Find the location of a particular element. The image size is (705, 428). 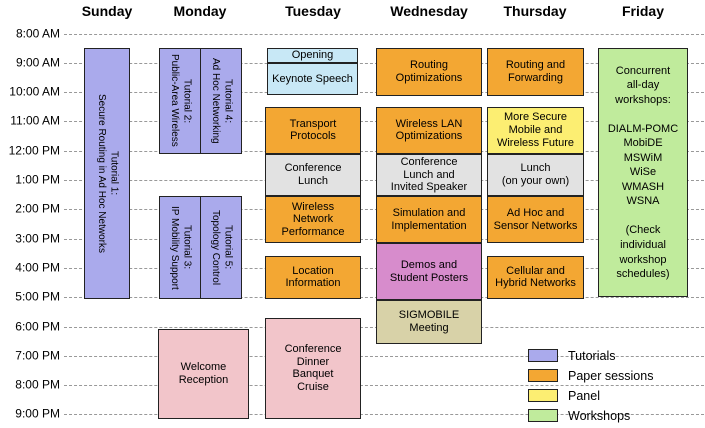

legend-swatch-tutorials is located at coordinates (543, 355).